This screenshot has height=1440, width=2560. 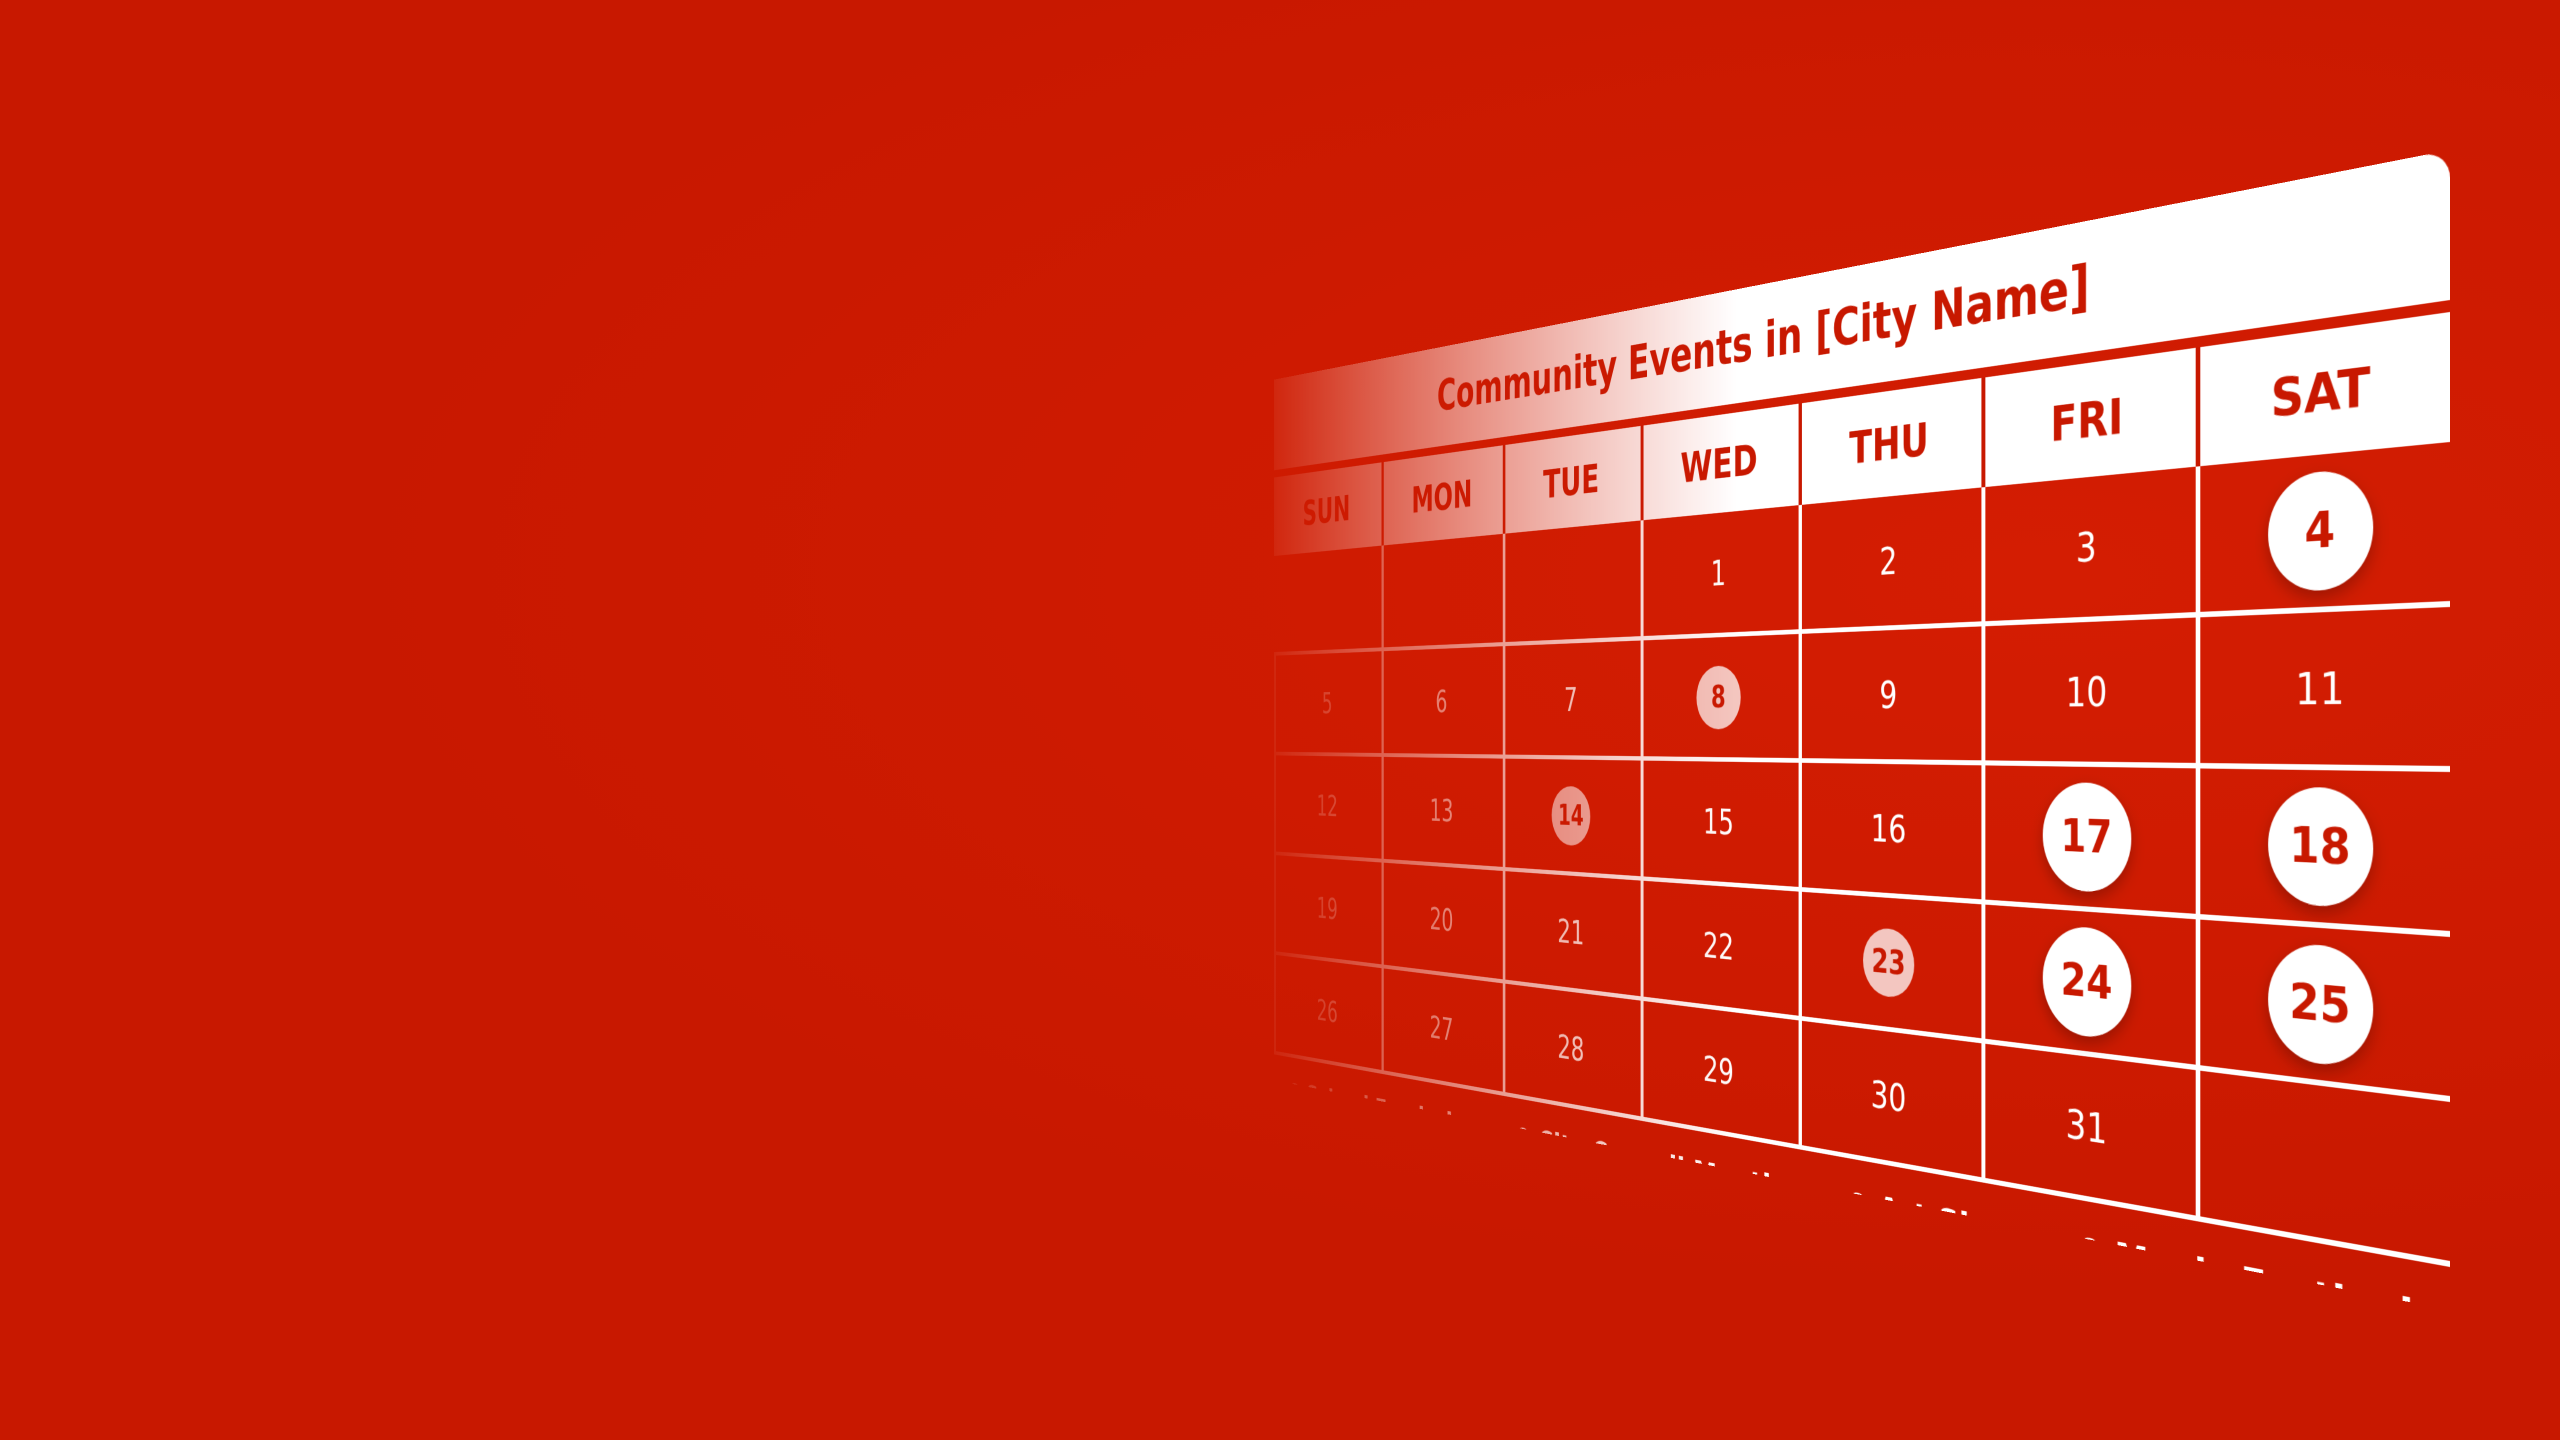 What do you see at coordinates (1571, 932) in the screenshot?
I see `day-number: 21` at bounding box center [1571, 932].